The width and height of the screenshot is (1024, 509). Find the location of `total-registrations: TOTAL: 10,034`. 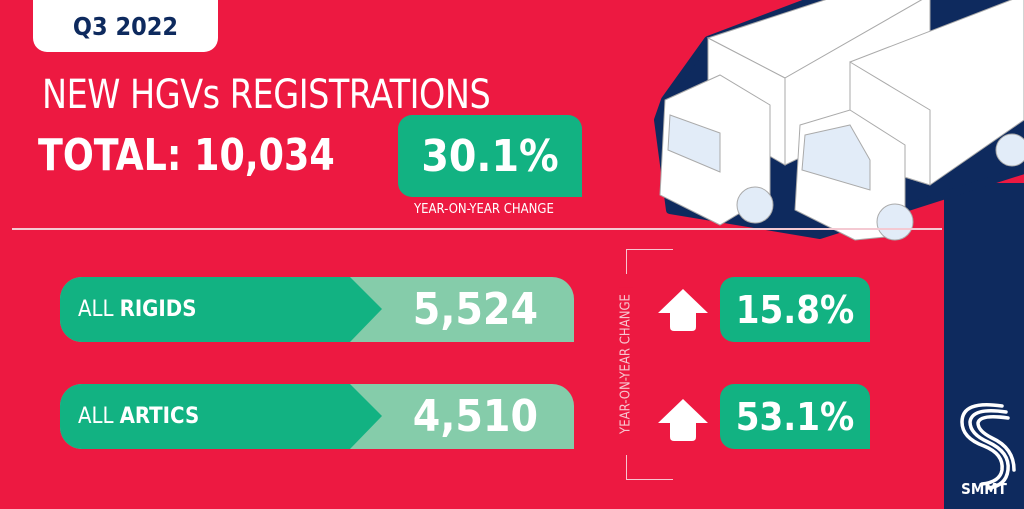

total-registrations: TOTAL: 10,034 is located at coordinates (186, 155).